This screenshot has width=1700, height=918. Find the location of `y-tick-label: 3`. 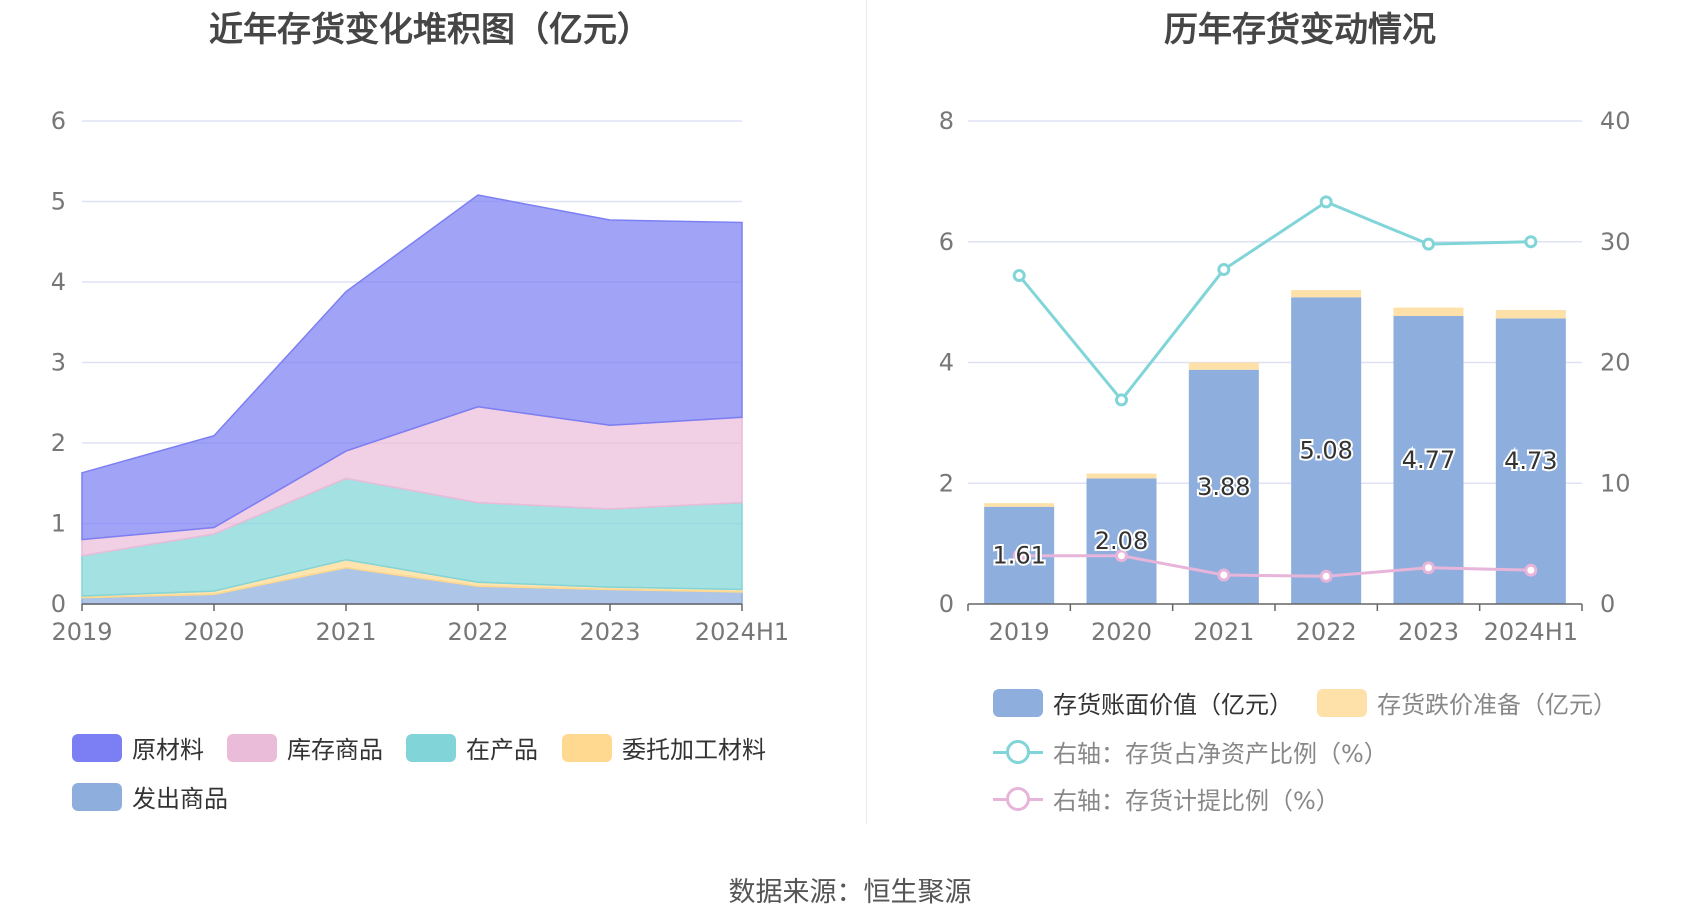

y-tick-label: 3 is located at coordinates (58, 363).